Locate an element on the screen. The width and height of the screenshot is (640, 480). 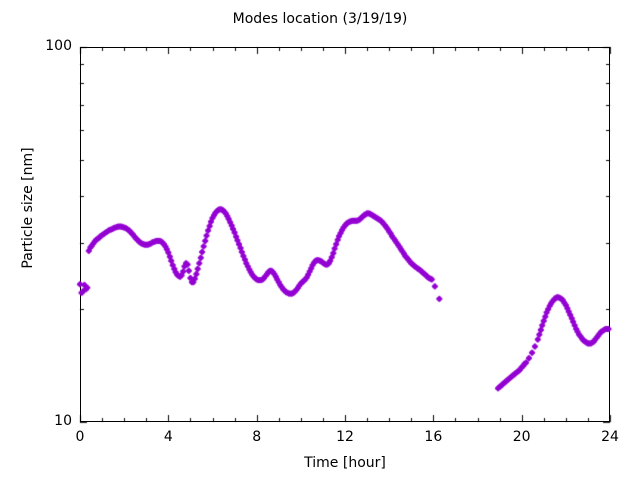
y-tick-label: 100 is located at coordinates (58, 46).